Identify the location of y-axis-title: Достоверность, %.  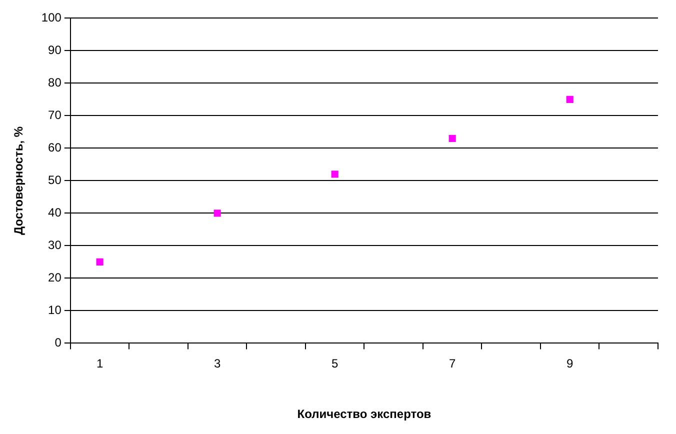
(19, 180).